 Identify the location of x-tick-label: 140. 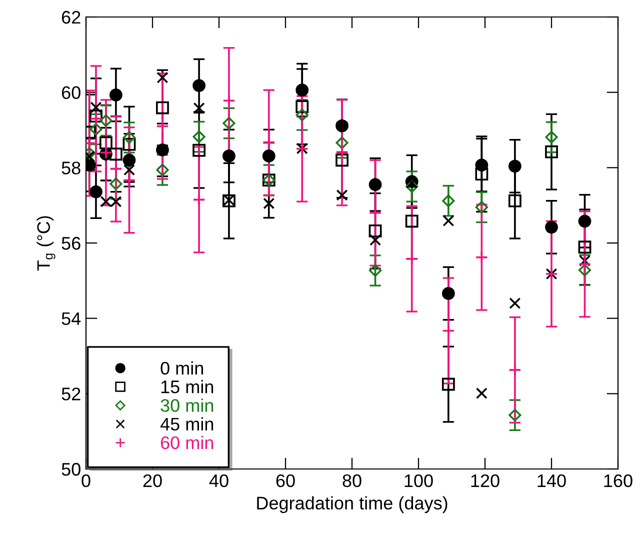
(552, 481).